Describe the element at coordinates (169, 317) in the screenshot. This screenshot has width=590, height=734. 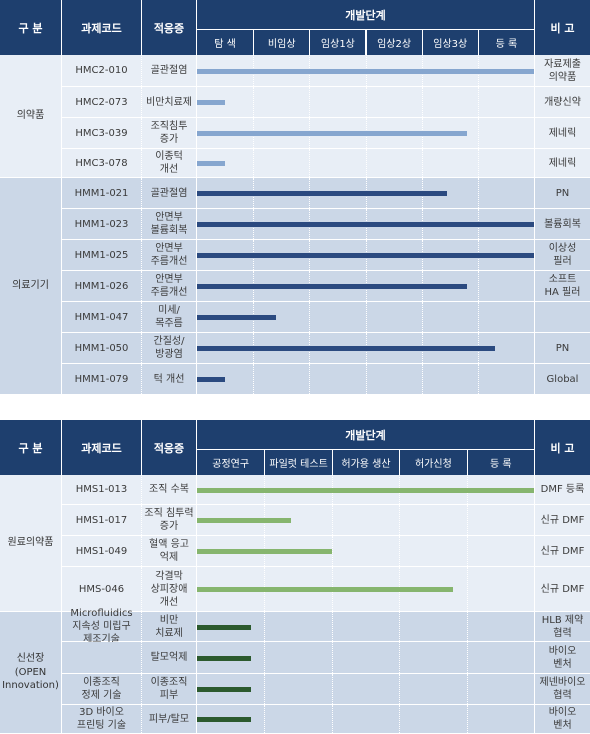
I see `indication: 미세/ 목주름` at that location.